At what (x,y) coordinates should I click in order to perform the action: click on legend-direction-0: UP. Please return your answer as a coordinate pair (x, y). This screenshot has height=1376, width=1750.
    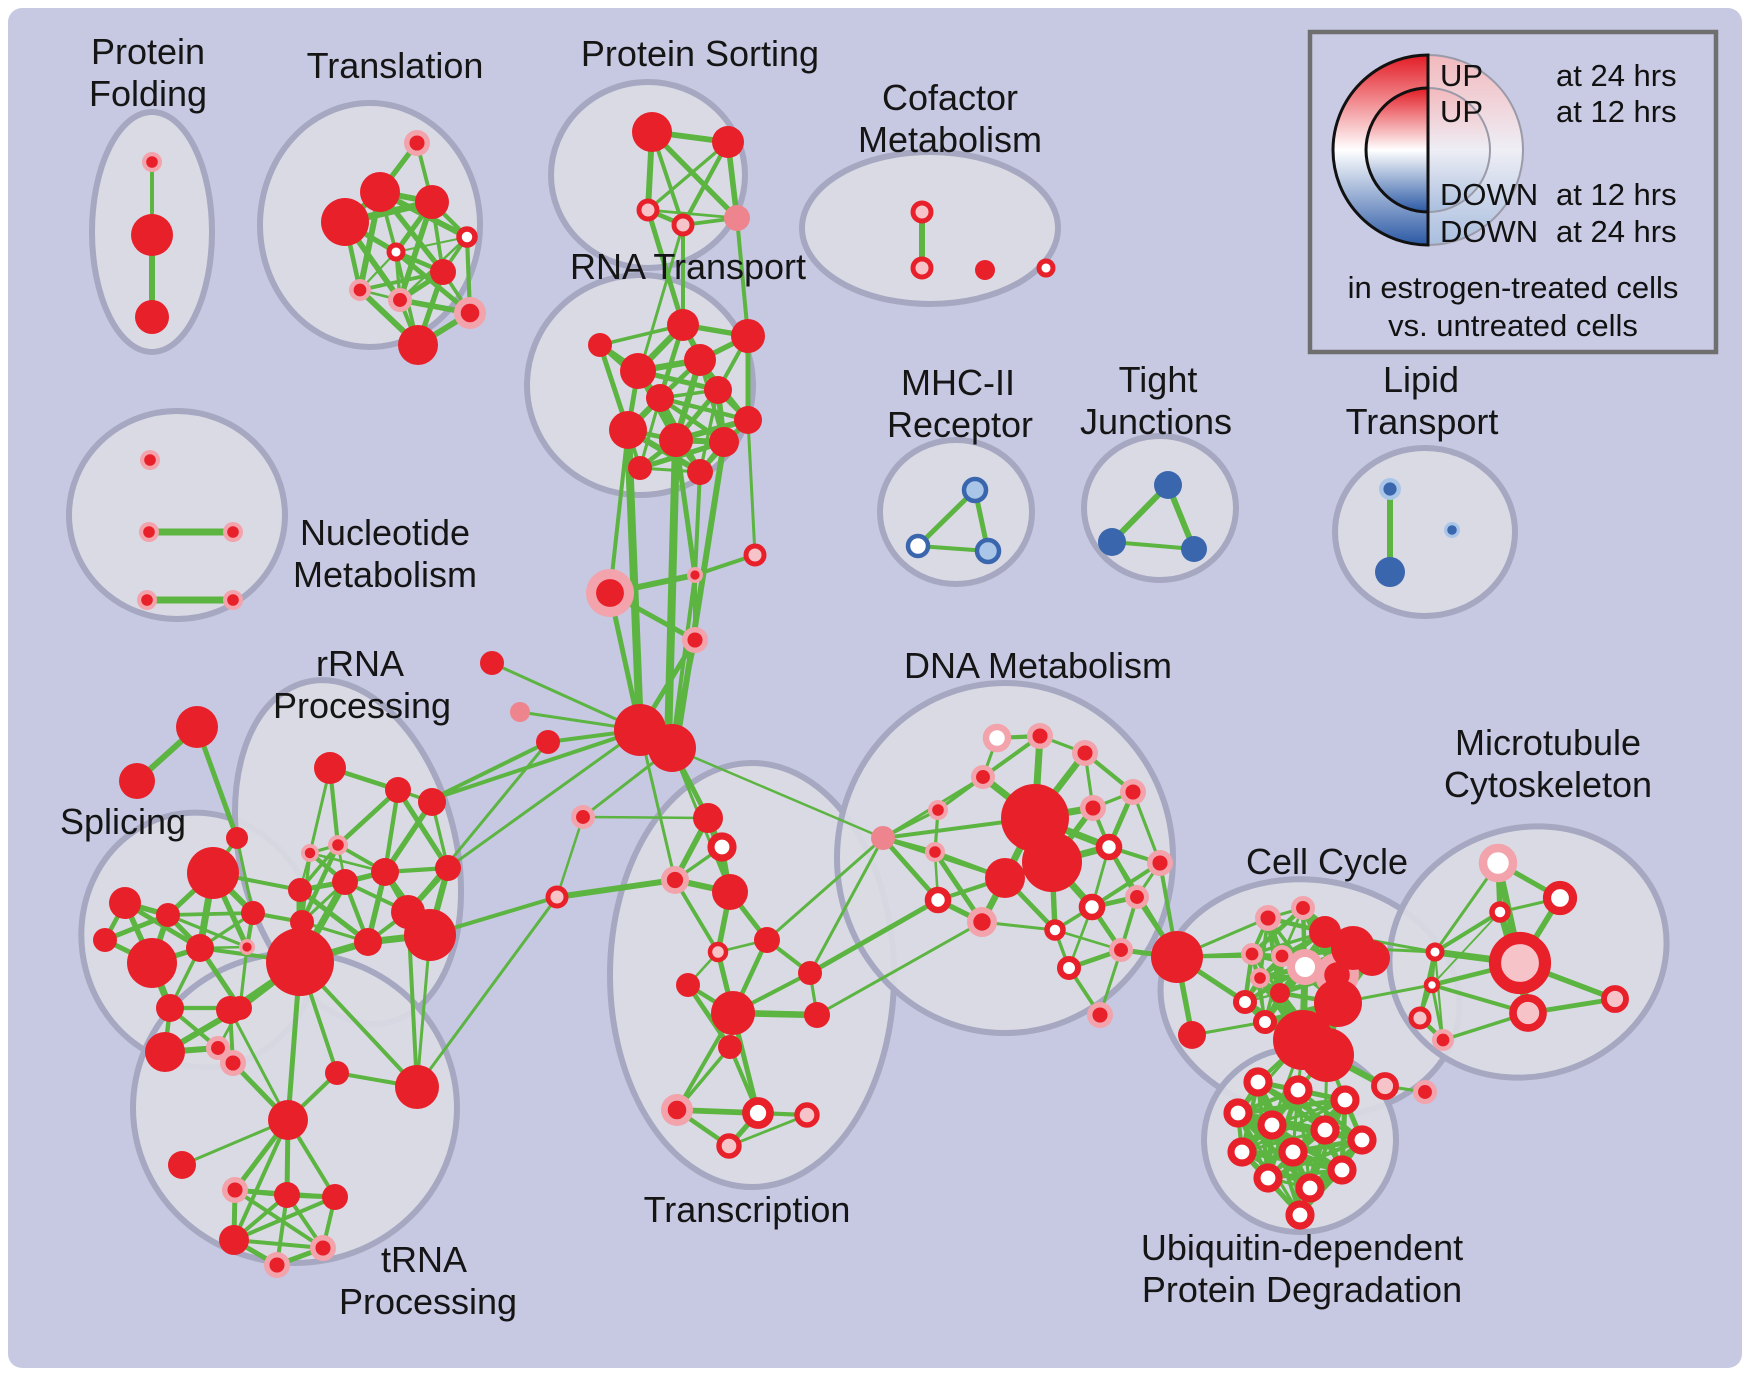
    Looking at the image, I should click on (1461, 75).